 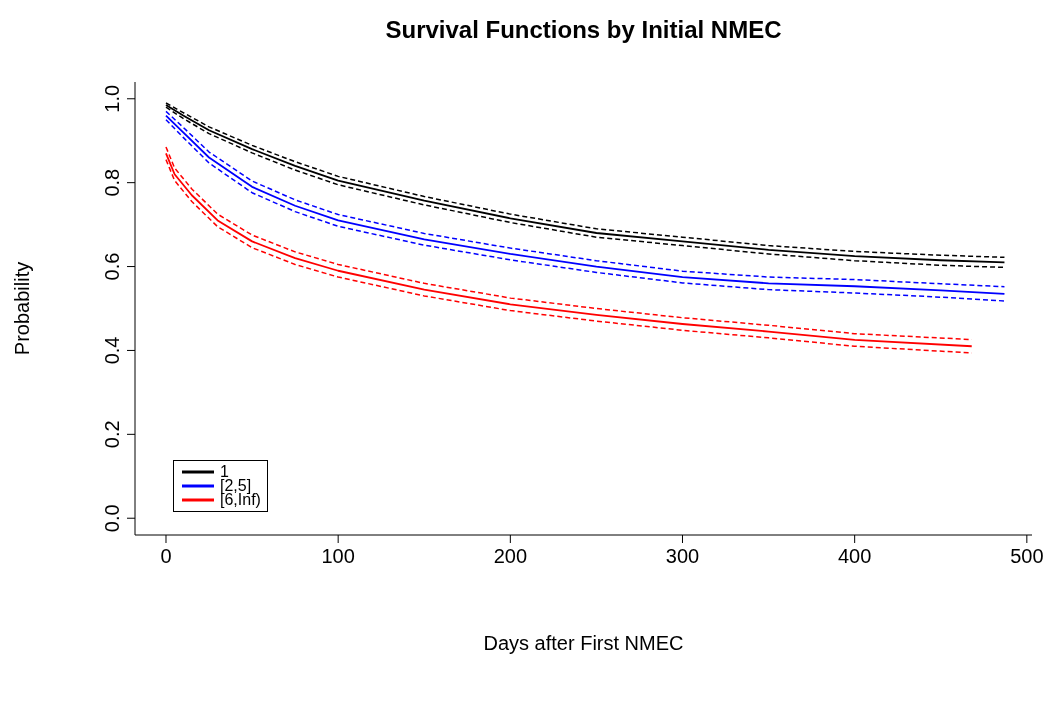 I want to click on x-axis-title: Days after First NMEC, so click(x=583, y=643).